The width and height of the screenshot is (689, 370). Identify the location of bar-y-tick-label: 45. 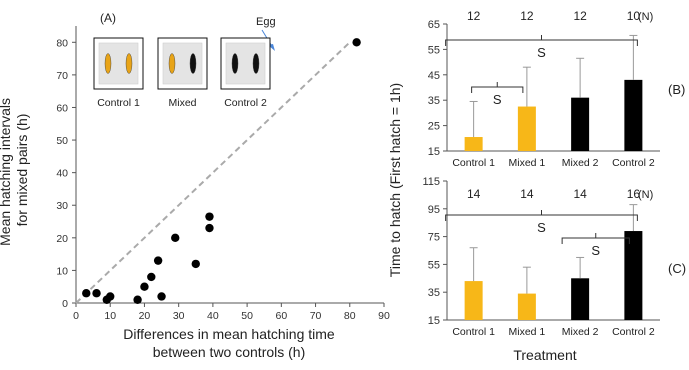
(434, 76).